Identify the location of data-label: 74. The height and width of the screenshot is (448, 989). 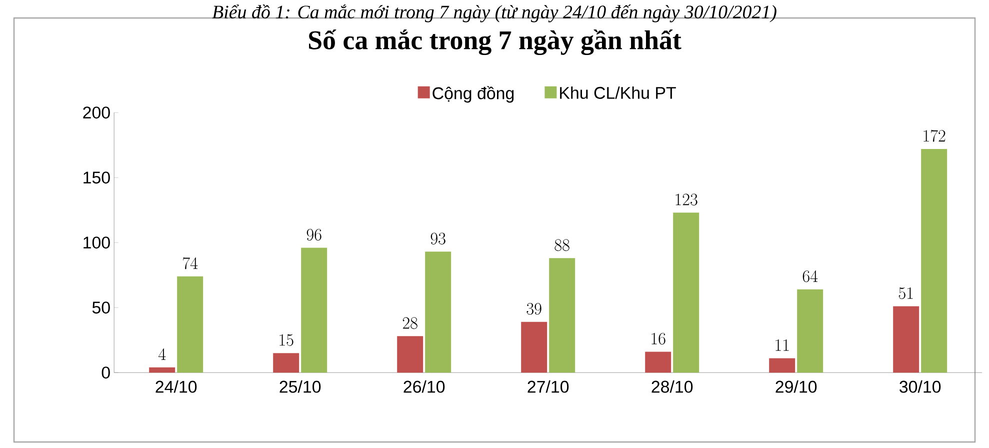
(190, 263).